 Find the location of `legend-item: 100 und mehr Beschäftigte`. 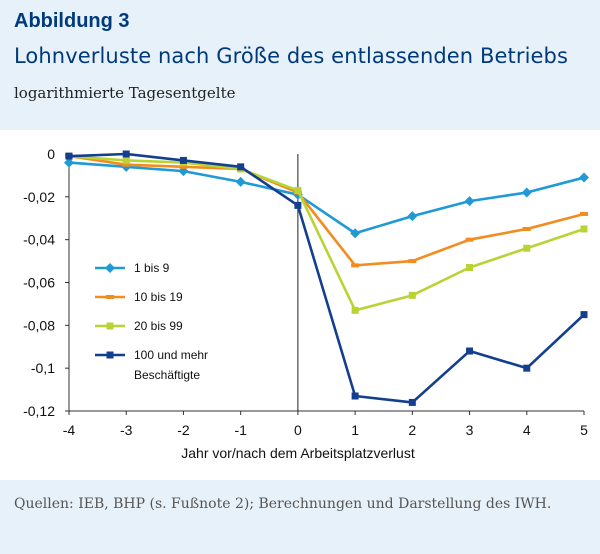

legend-item: 100 und mehr Beschäftigte is located at coordinates (151, 365).